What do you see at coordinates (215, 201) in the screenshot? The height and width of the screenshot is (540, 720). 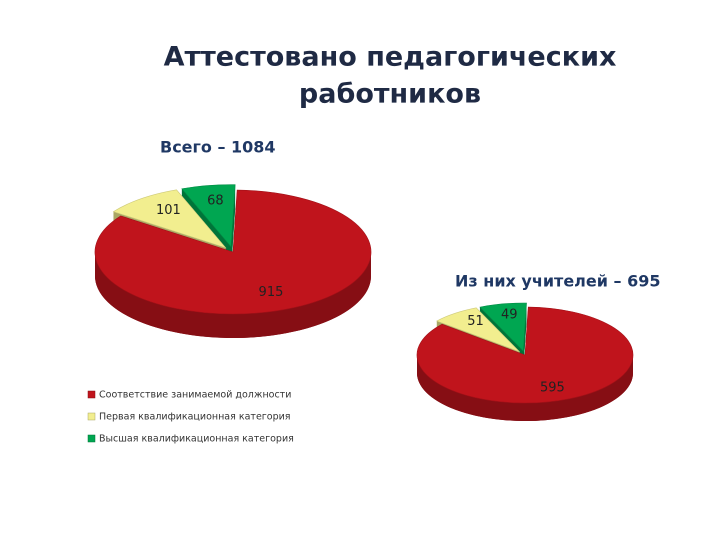 I see `data-label: 68` at bounding box center [215, 201].